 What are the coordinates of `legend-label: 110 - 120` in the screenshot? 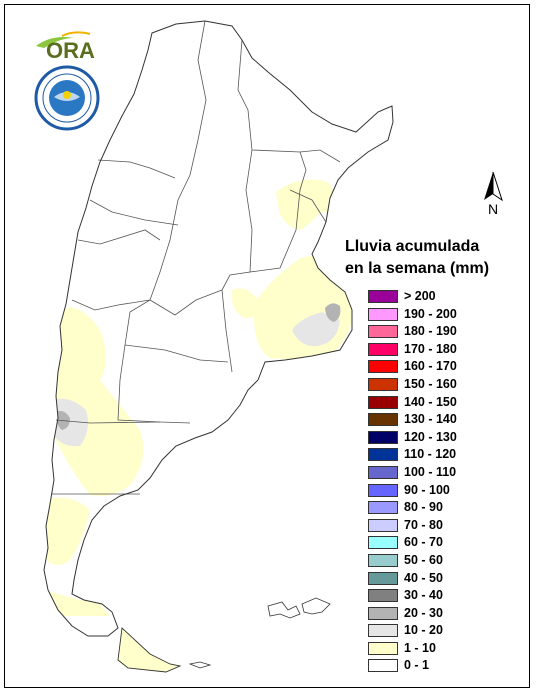 It's located at (430, 454).